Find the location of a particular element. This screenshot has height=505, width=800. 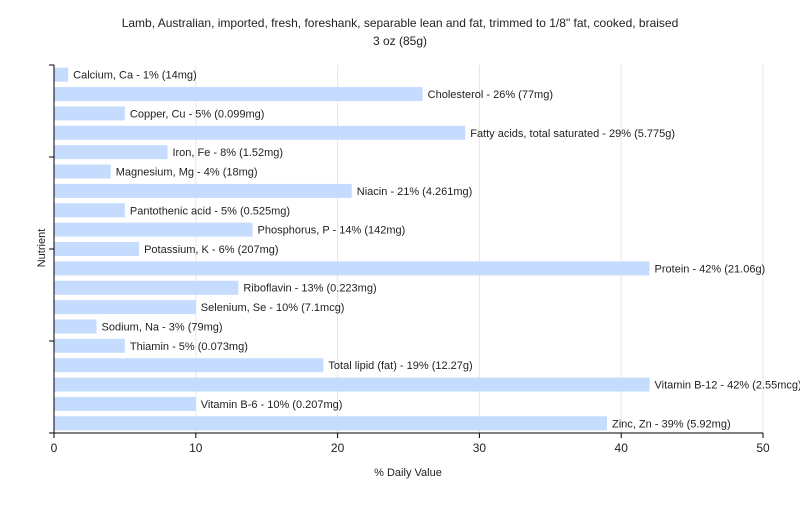

bar-label: Copper, Cu - 5% (0.099mg) is located at coordinates (197, 114).